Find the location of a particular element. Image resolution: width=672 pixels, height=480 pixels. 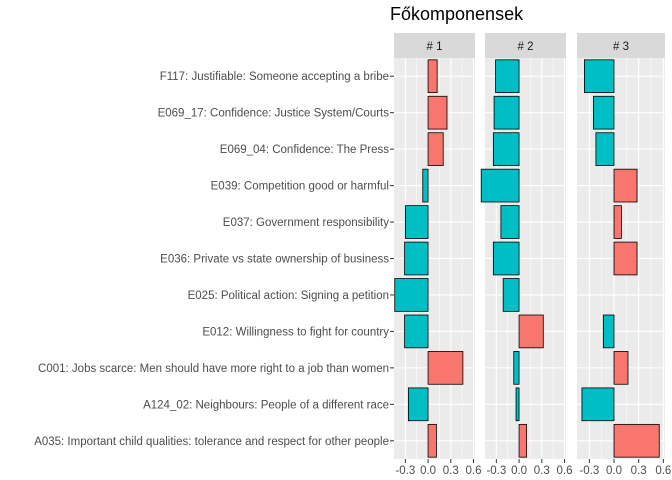

category-label: E037: Government responsibility is located at coordinates (306, 223).